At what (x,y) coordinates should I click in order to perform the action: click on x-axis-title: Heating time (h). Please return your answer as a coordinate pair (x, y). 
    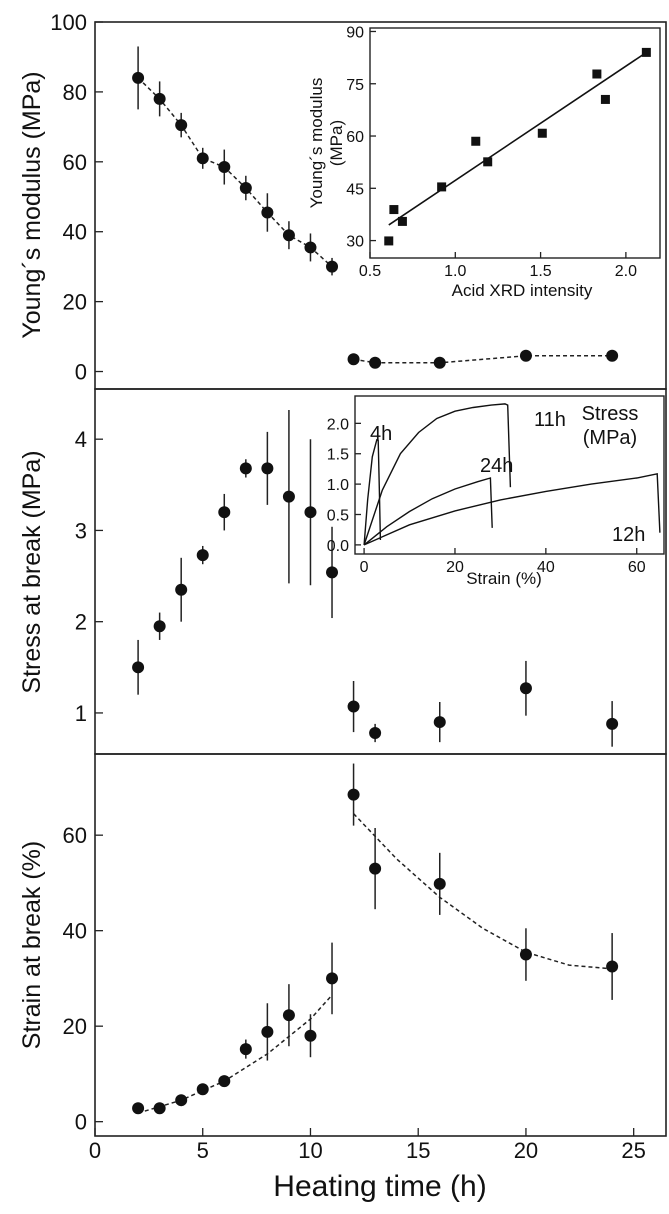
    Looking at the image, I should click on (379, 1186).